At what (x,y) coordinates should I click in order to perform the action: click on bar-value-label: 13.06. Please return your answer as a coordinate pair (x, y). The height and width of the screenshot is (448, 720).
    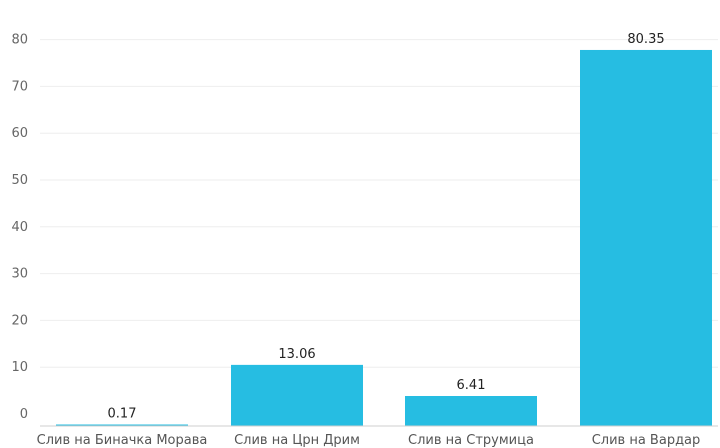
    Looking at the image, I should click on (296, 354).